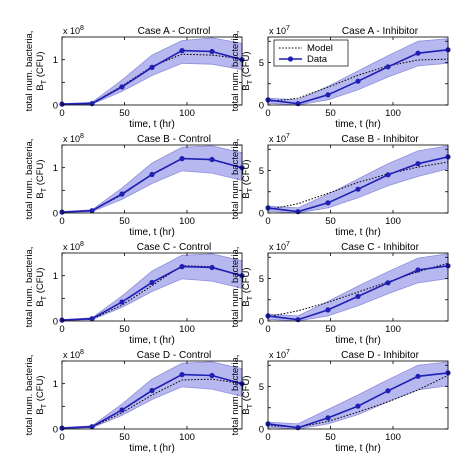 The image size is (474, 475). What do you see at coordinates (380, 139) in the screenshot?
I see `subplot-title: Case B - Inhibitor` at bounding box center [380, 139].